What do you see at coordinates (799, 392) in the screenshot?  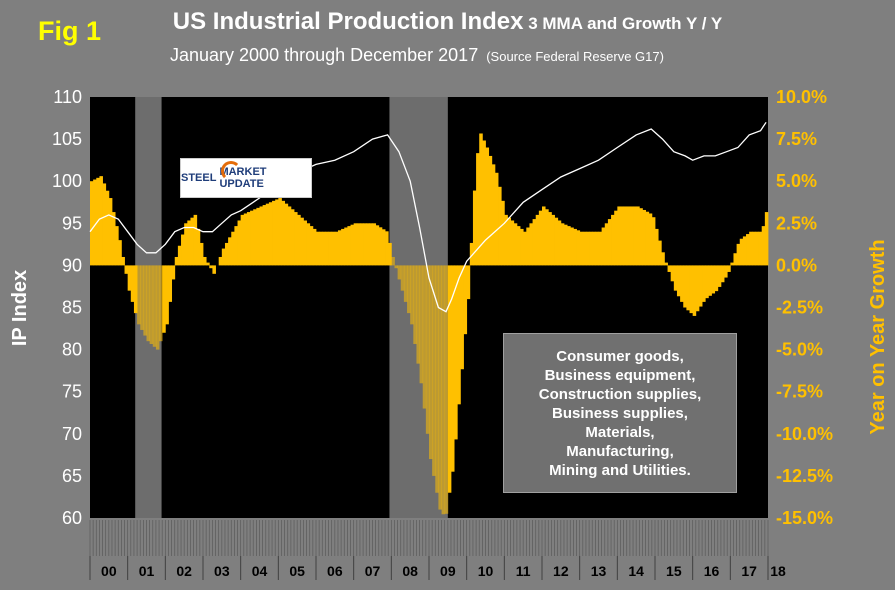 I see `right-axis-tick-label: -7.5%` at bounding box center [799, 392].